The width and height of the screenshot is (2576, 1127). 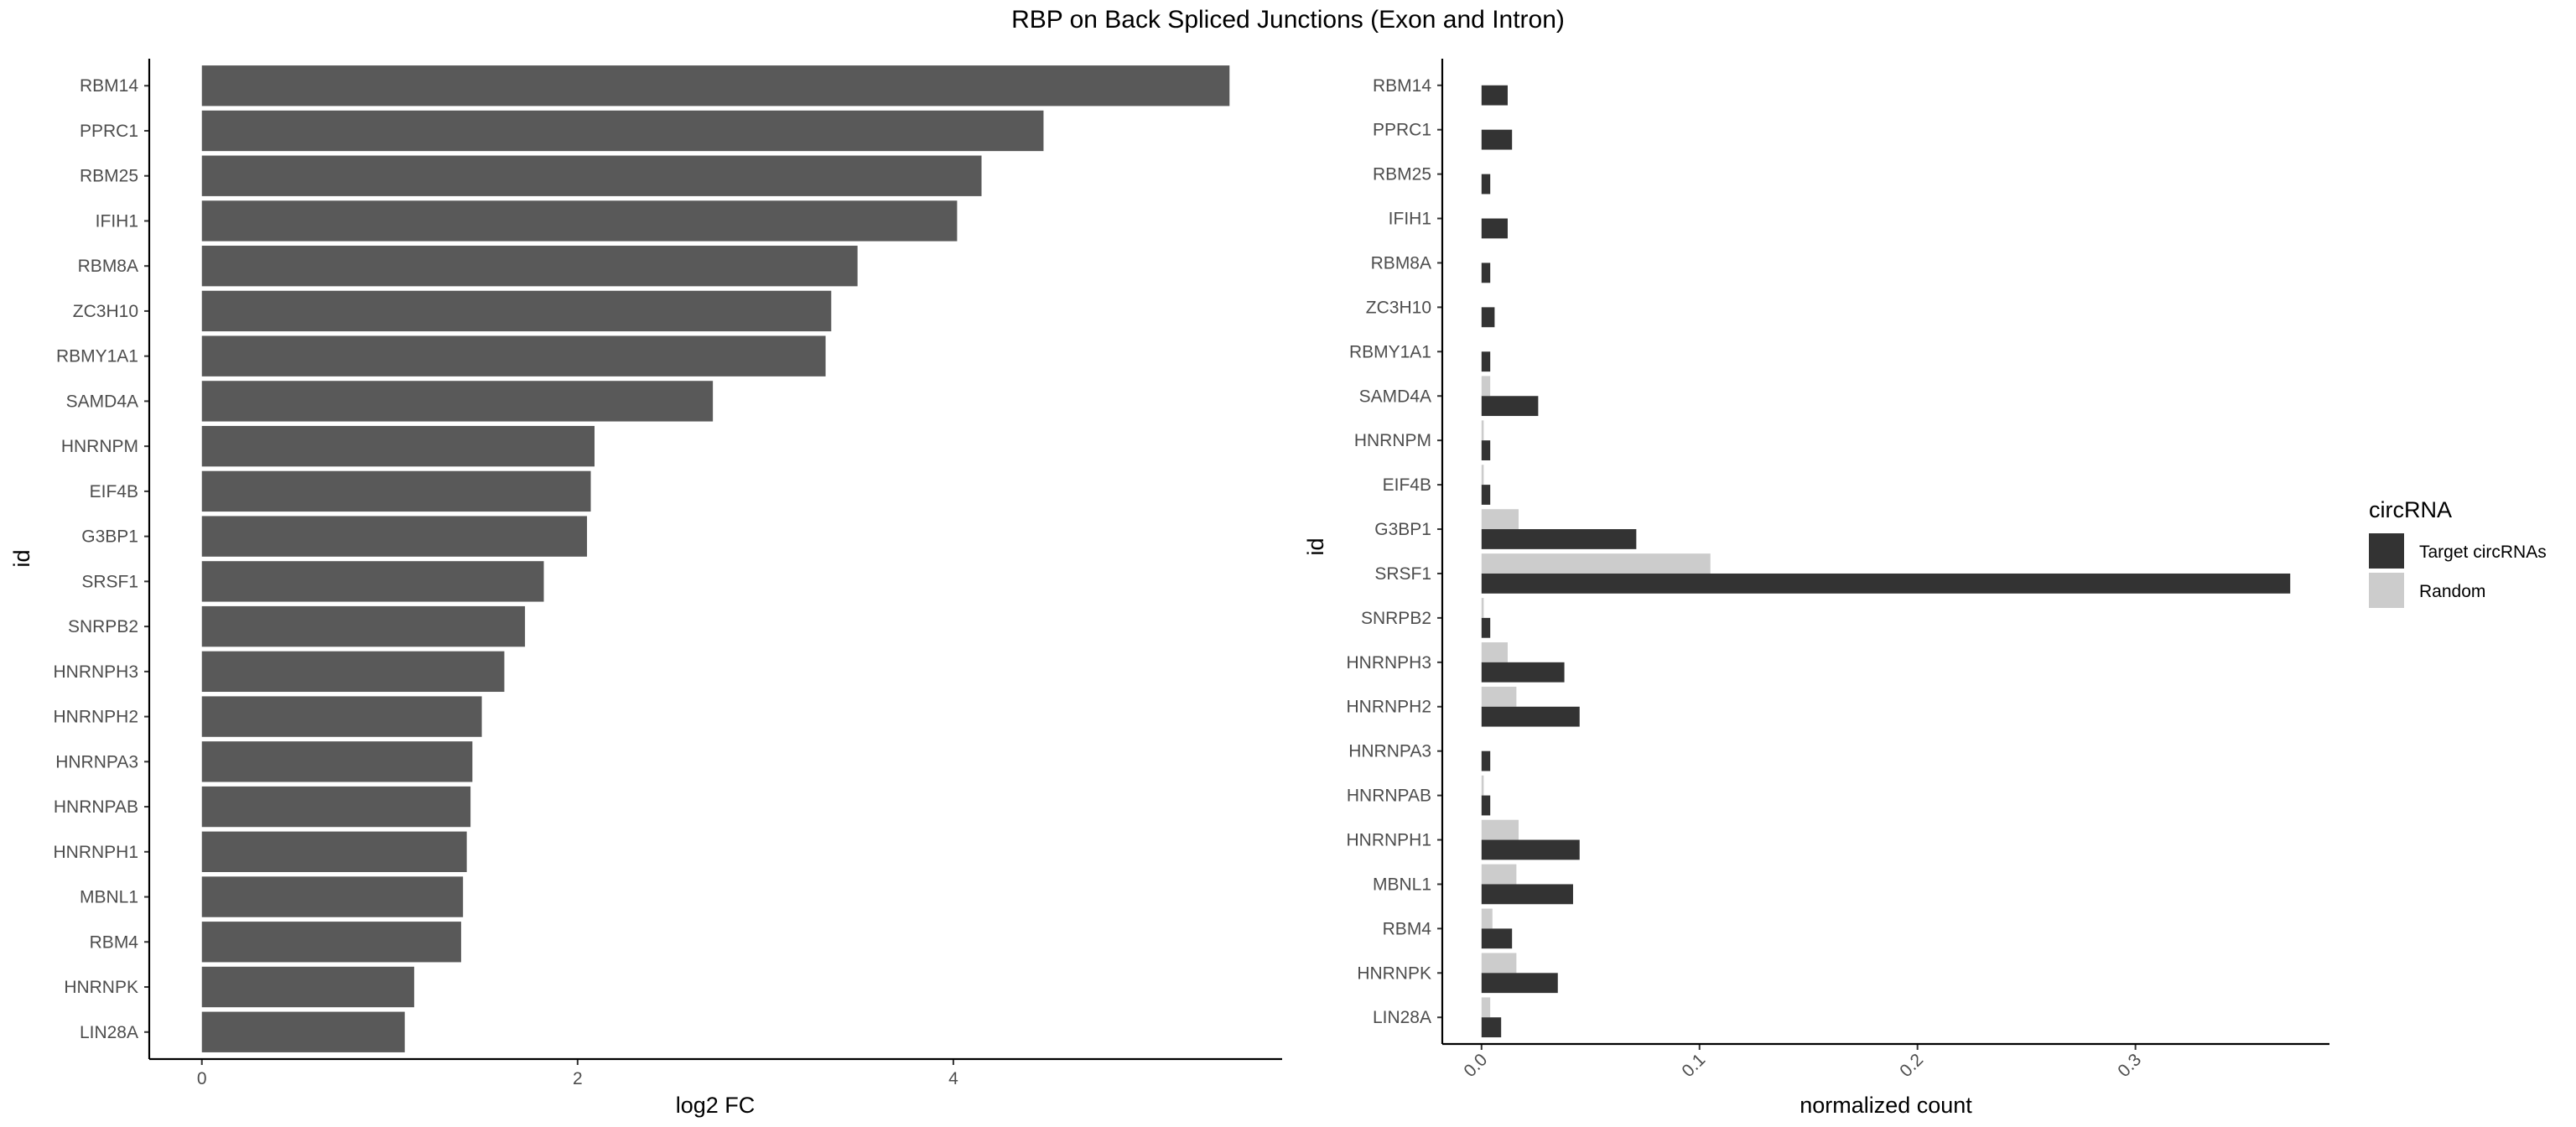 What do you see at coordinates (336, 807) in the screenshot?
I see `bar-hnrnpab` at bounding box center [336, 807].